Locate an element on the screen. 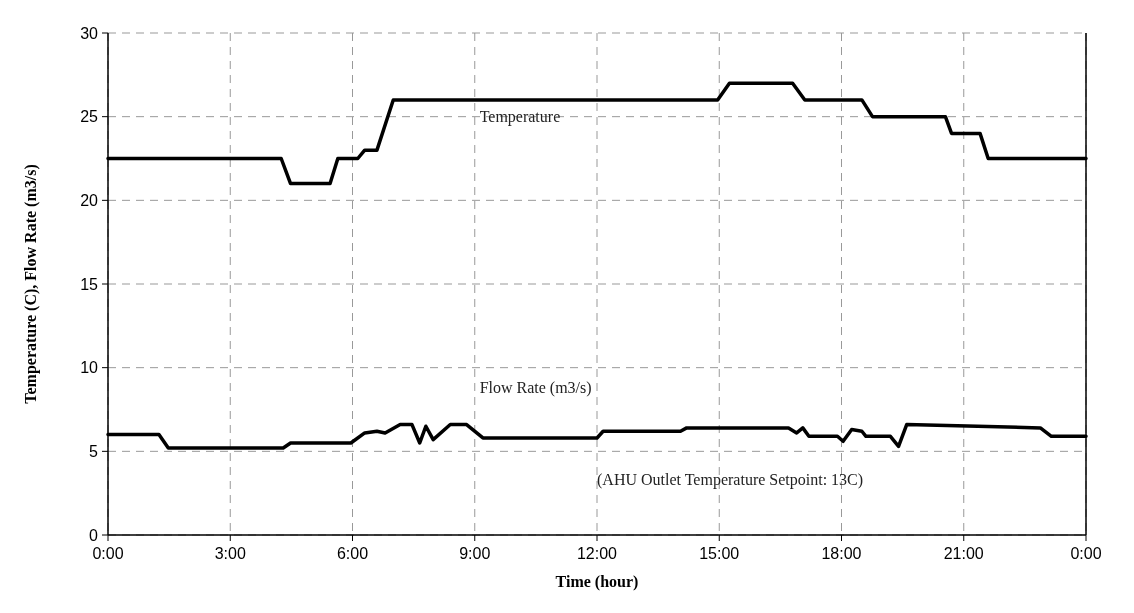 Image resolution: width=1134 pixels, height=613 pixels. series-label: Flow Rate (m3/s) is located at coordinates (535, 387).